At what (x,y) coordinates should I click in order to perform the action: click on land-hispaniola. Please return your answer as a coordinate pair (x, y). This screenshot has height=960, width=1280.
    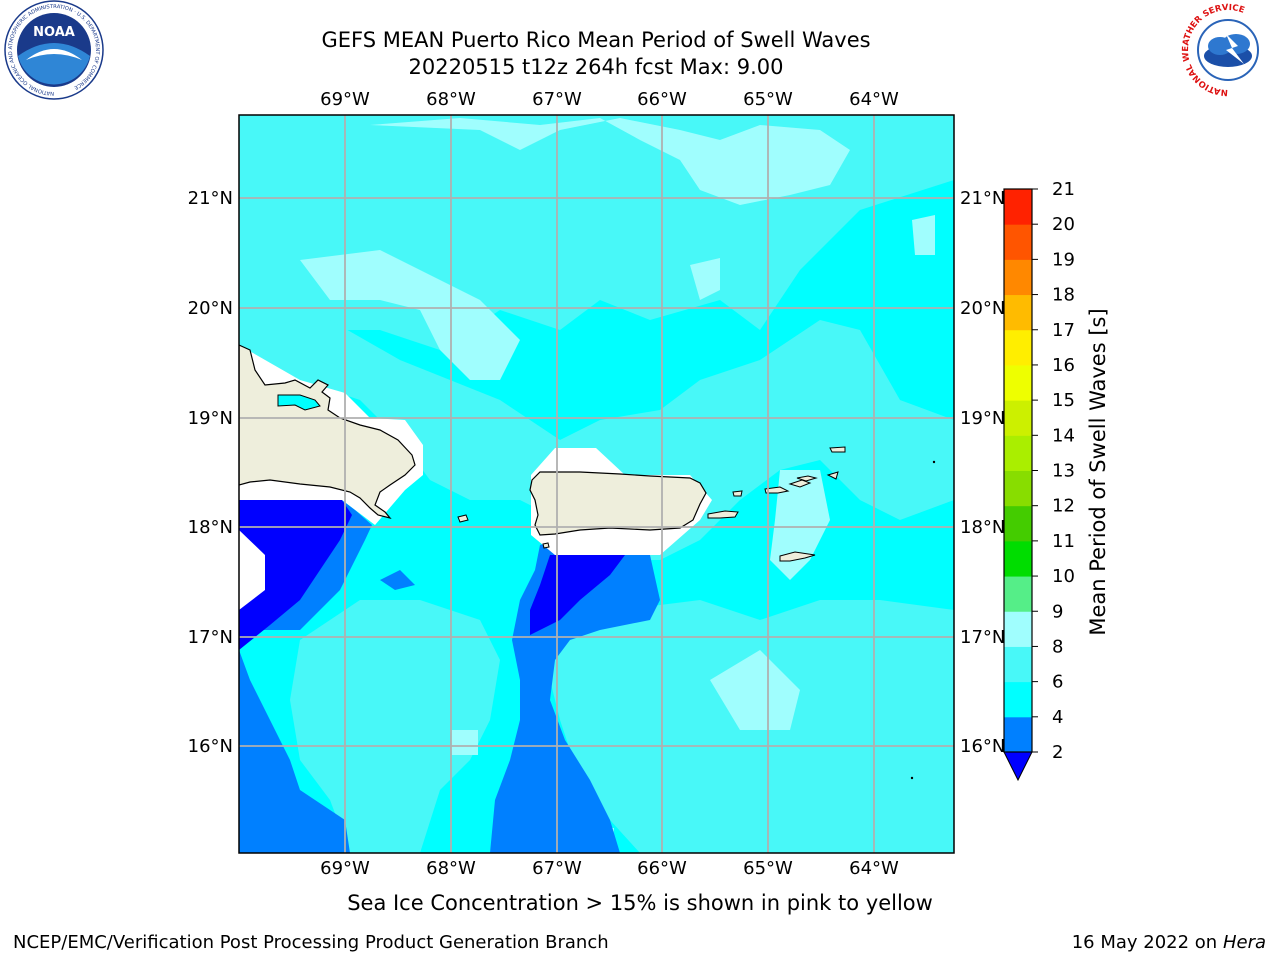
    Looking at the image, I should click on (327, 432).